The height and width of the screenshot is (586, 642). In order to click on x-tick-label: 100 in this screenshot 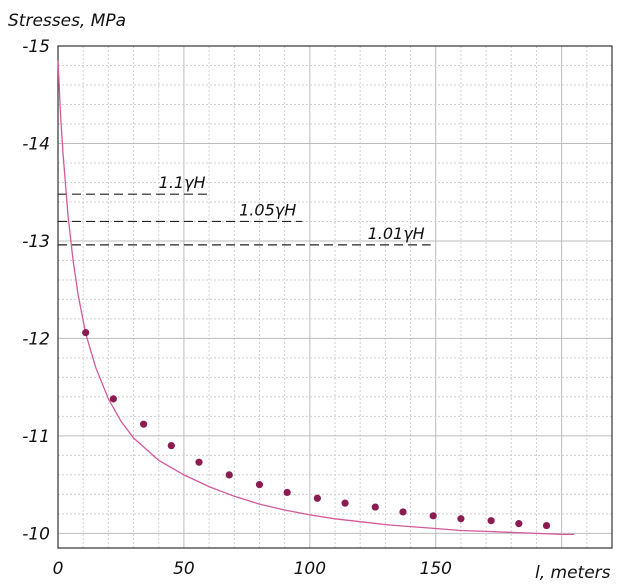, I will do `click(310, 569)`.